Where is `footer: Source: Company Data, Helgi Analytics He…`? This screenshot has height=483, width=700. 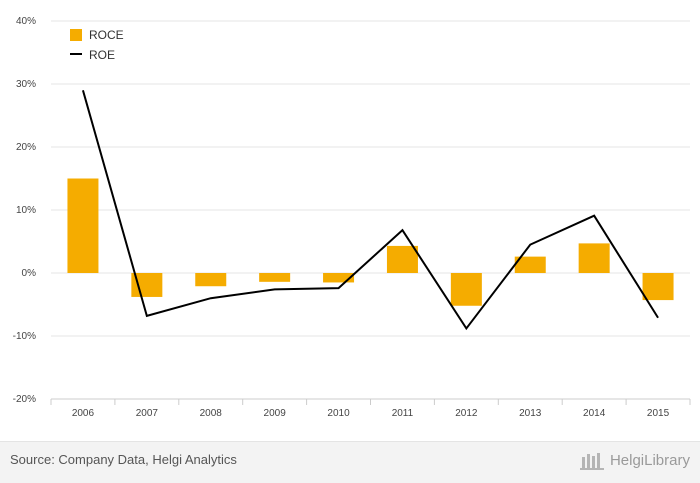 footer: Source: Company Data, Helgi Analytics He… is located at coordinates (350, 462).